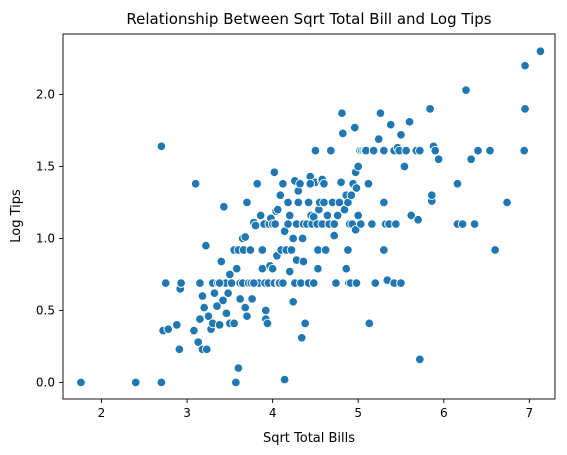 This screenshot has height=455, width=567. Describe the element at coordinates (45, 166) in the screenshot. I see `y-tick-label: 1.5` at that location.